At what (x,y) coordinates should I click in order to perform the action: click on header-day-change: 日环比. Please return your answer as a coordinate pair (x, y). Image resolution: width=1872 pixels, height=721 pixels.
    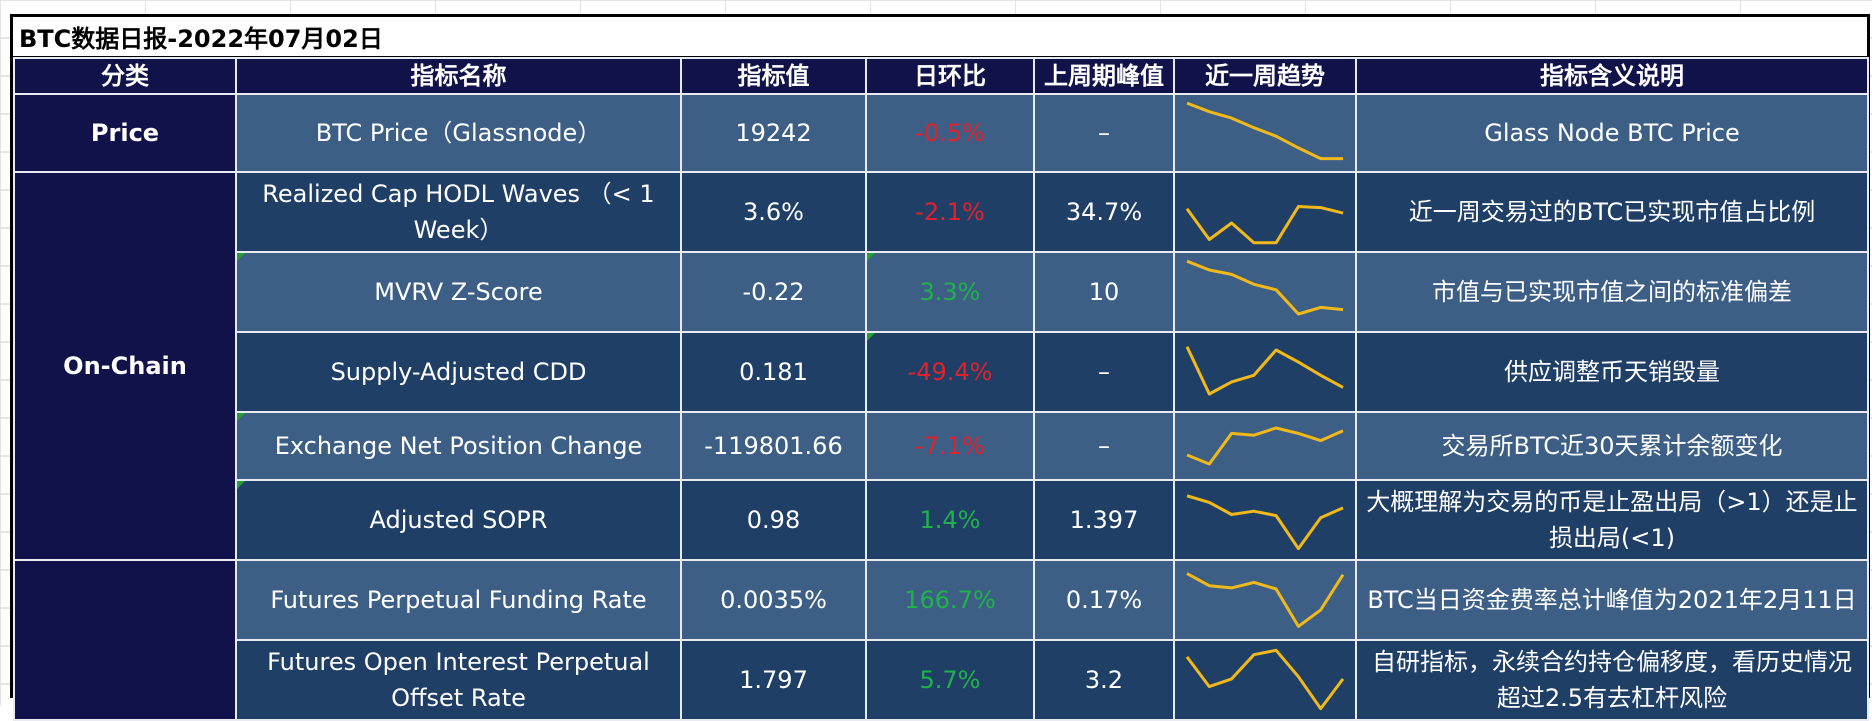
    Looking at the image, I should click on (950, 76).